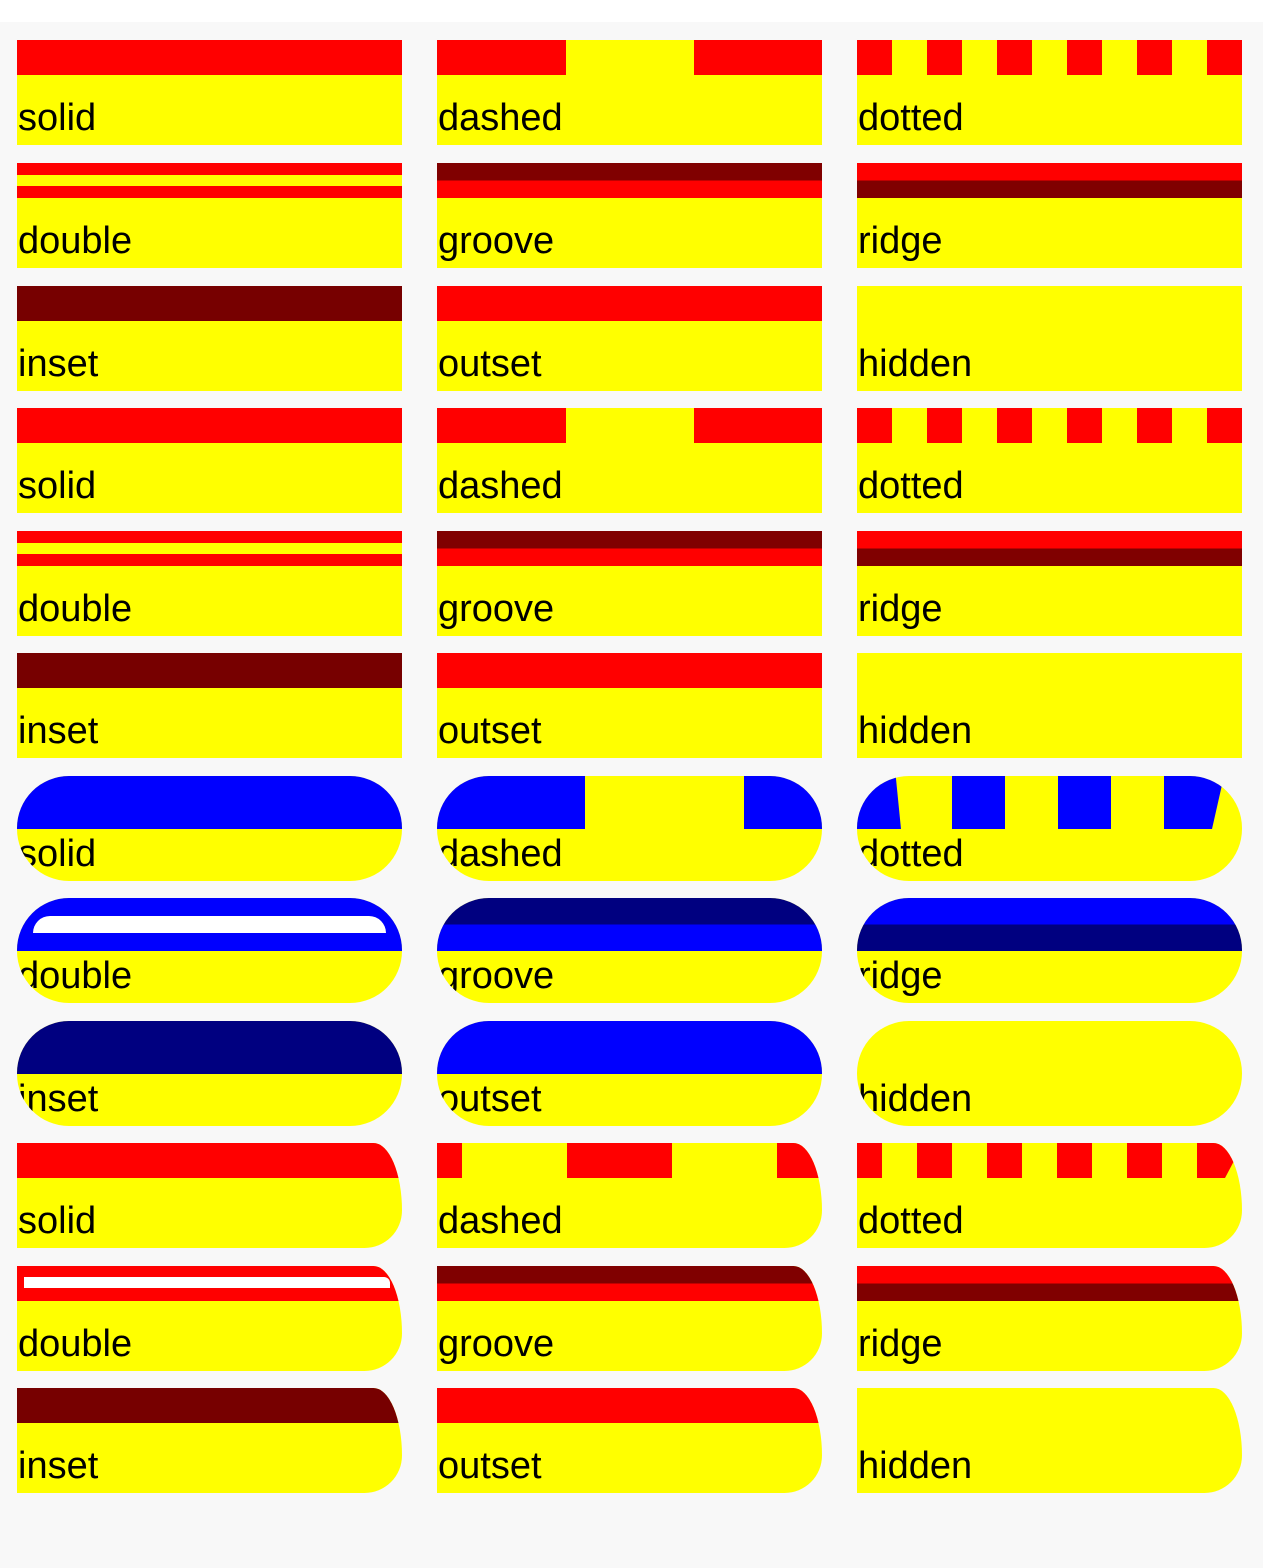  I want to click on border-box-ridge: ridge, so click(1049, 583).